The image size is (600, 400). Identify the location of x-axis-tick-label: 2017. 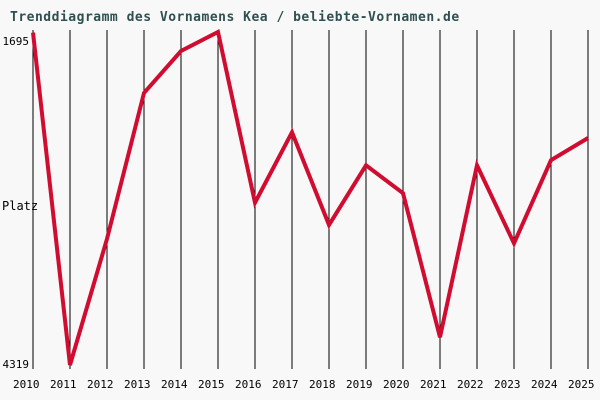
(285, 384).